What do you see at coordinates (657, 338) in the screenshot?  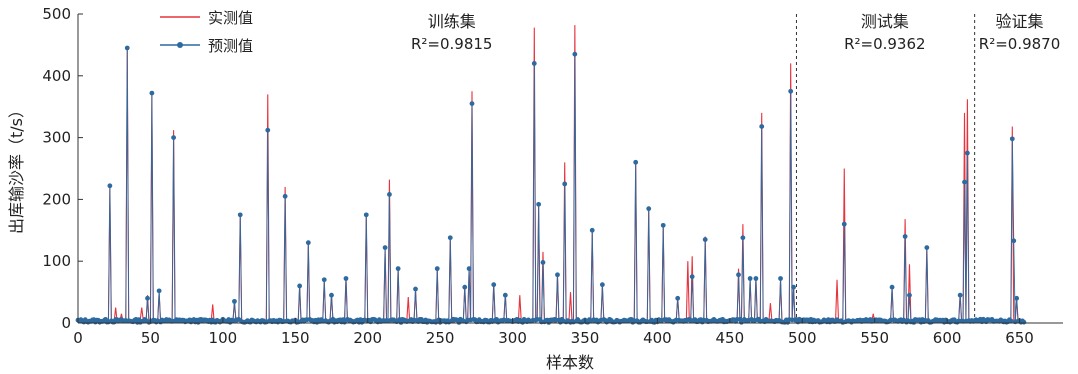 I see `x-tick-label: 400` at bounding box center [657, 338].